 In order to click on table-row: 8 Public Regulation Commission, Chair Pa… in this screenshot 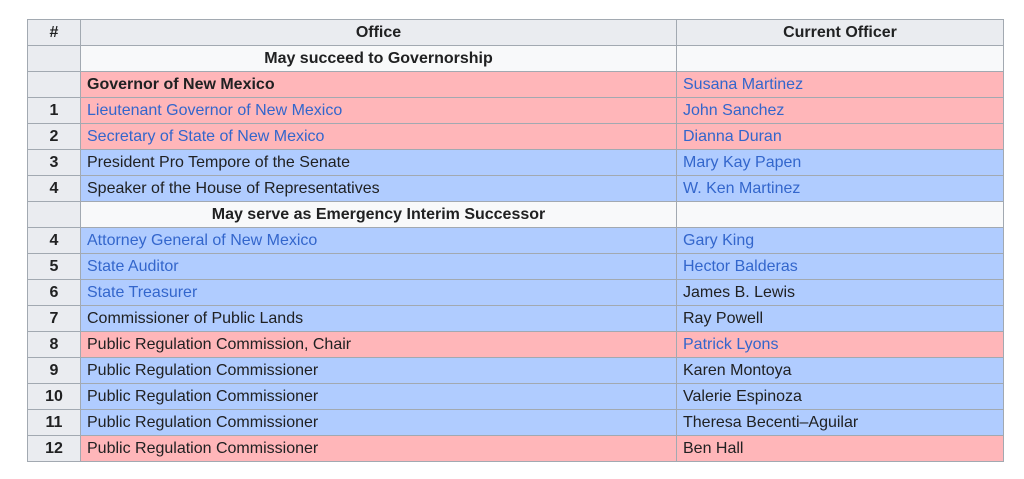, I will do `click(515, 344)`.